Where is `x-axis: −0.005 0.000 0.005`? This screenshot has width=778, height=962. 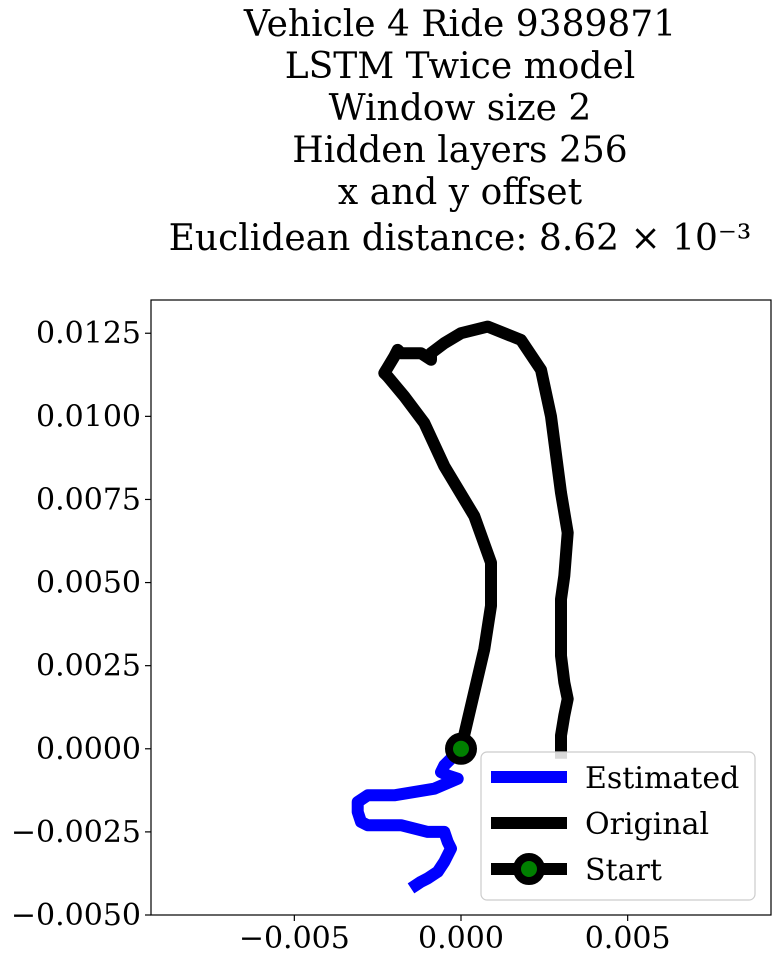 x-axis: −0.005 0.000 0.005 is located at coordinates (455, 935).